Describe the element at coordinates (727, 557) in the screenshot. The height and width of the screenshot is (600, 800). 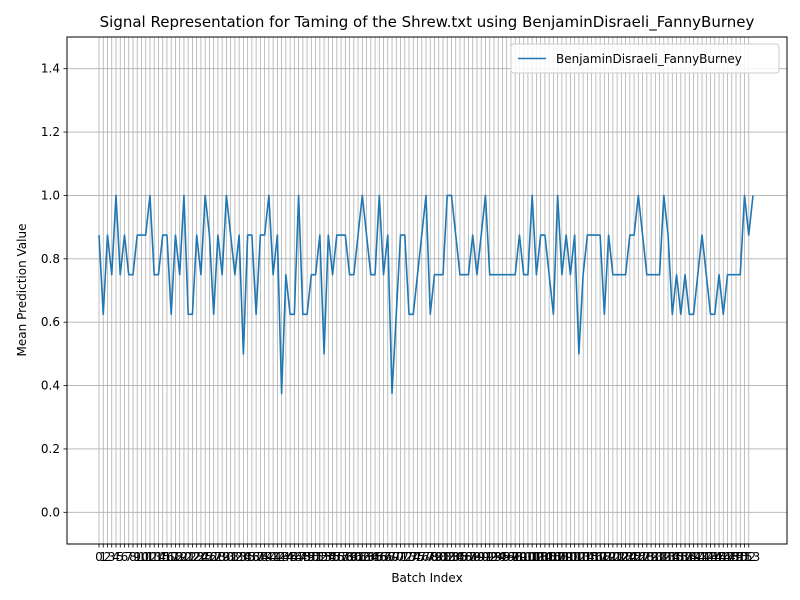
I see `x-tick-label: 148` at that location.